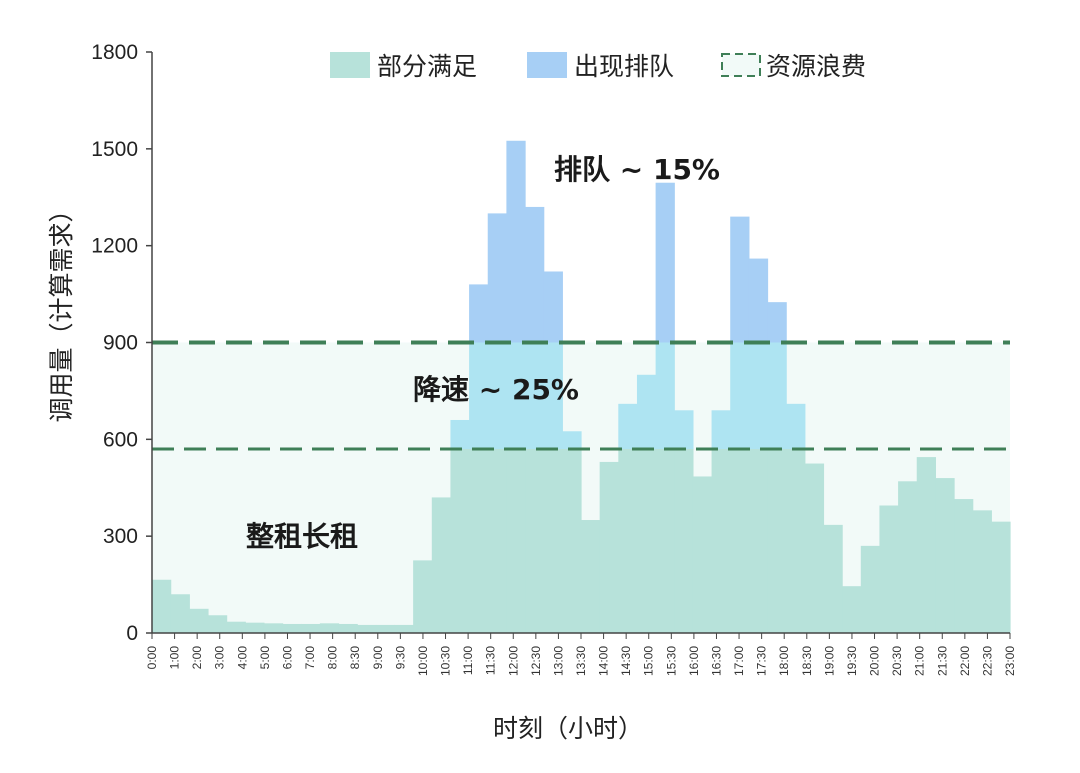  Describe the element at coordinates (694, 661) in the screenshot. I see `x-tick-label: 16:00` at that location.